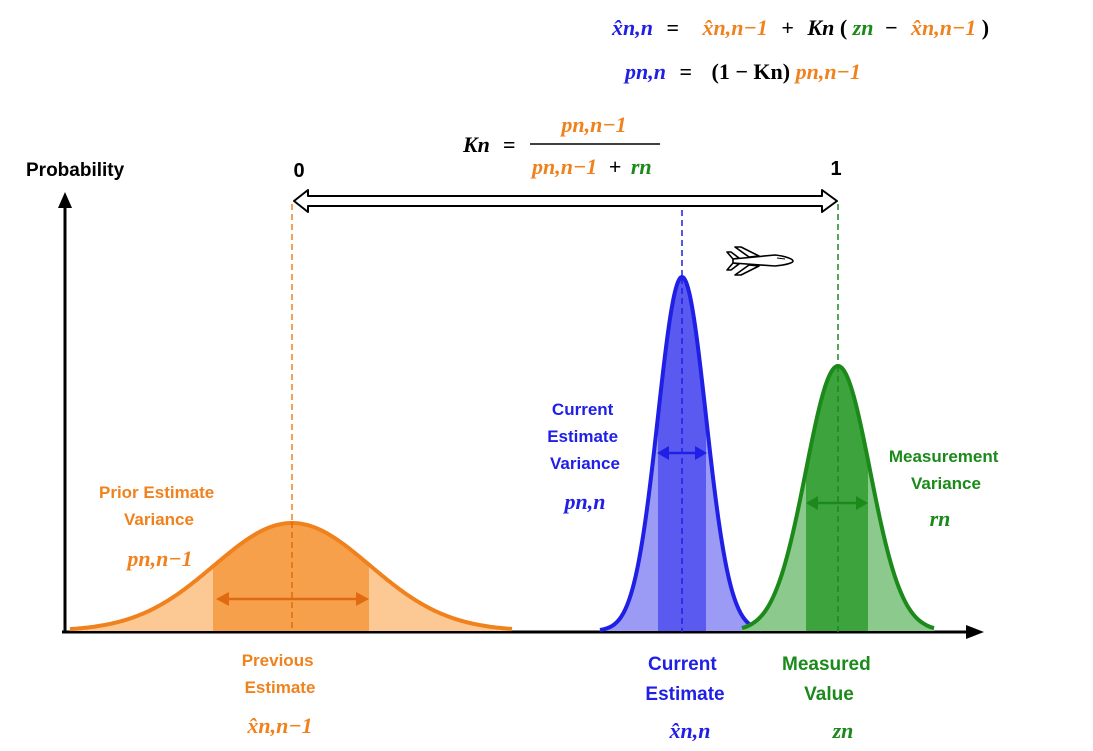 Image resolution: width=1093 pixels, height=751 pixels. Describe the element at coordinates (787, 27) in the screenshot. I see `plus-sign: +` at that location.